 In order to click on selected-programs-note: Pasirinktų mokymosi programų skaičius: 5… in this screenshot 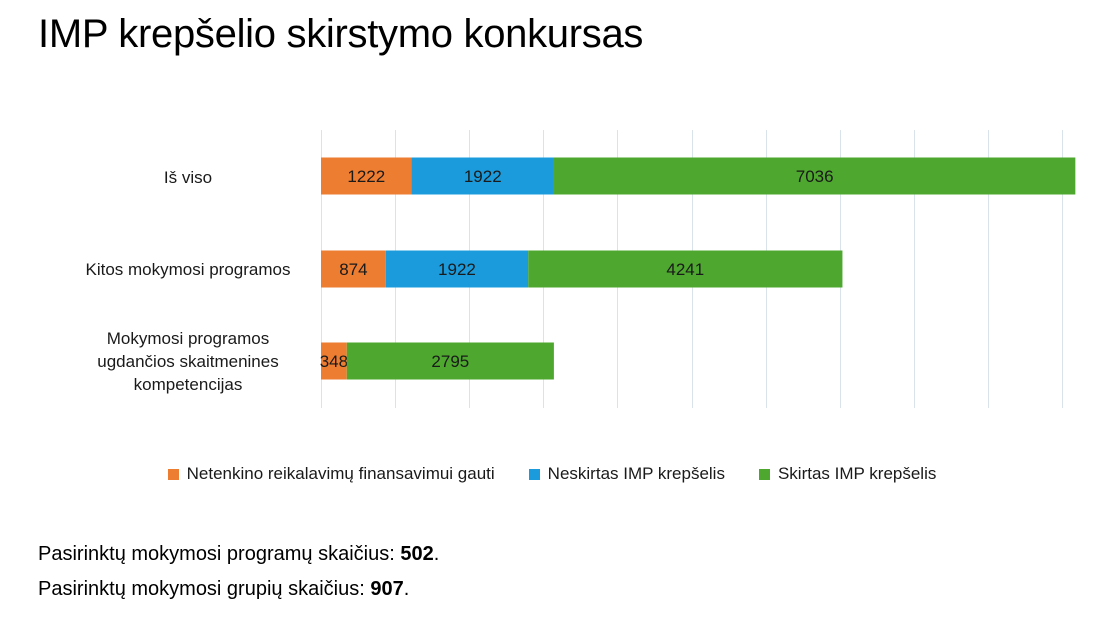, I will do `click(238, 554)`.